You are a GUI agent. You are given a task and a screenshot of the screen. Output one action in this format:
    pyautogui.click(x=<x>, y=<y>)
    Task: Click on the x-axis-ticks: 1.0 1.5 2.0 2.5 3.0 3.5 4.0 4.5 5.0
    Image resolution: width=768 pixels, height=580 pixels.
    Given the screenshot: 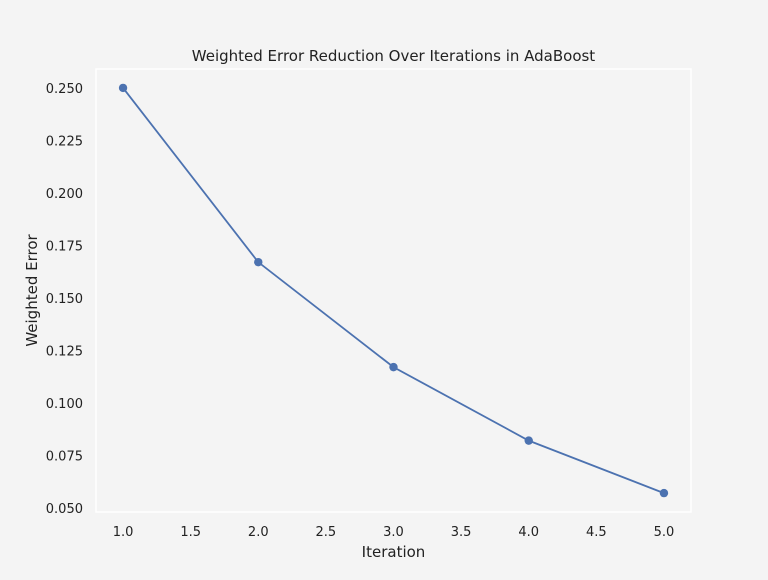 What is the action you would take?
    pyautogui.click(x=394, y=532)
    